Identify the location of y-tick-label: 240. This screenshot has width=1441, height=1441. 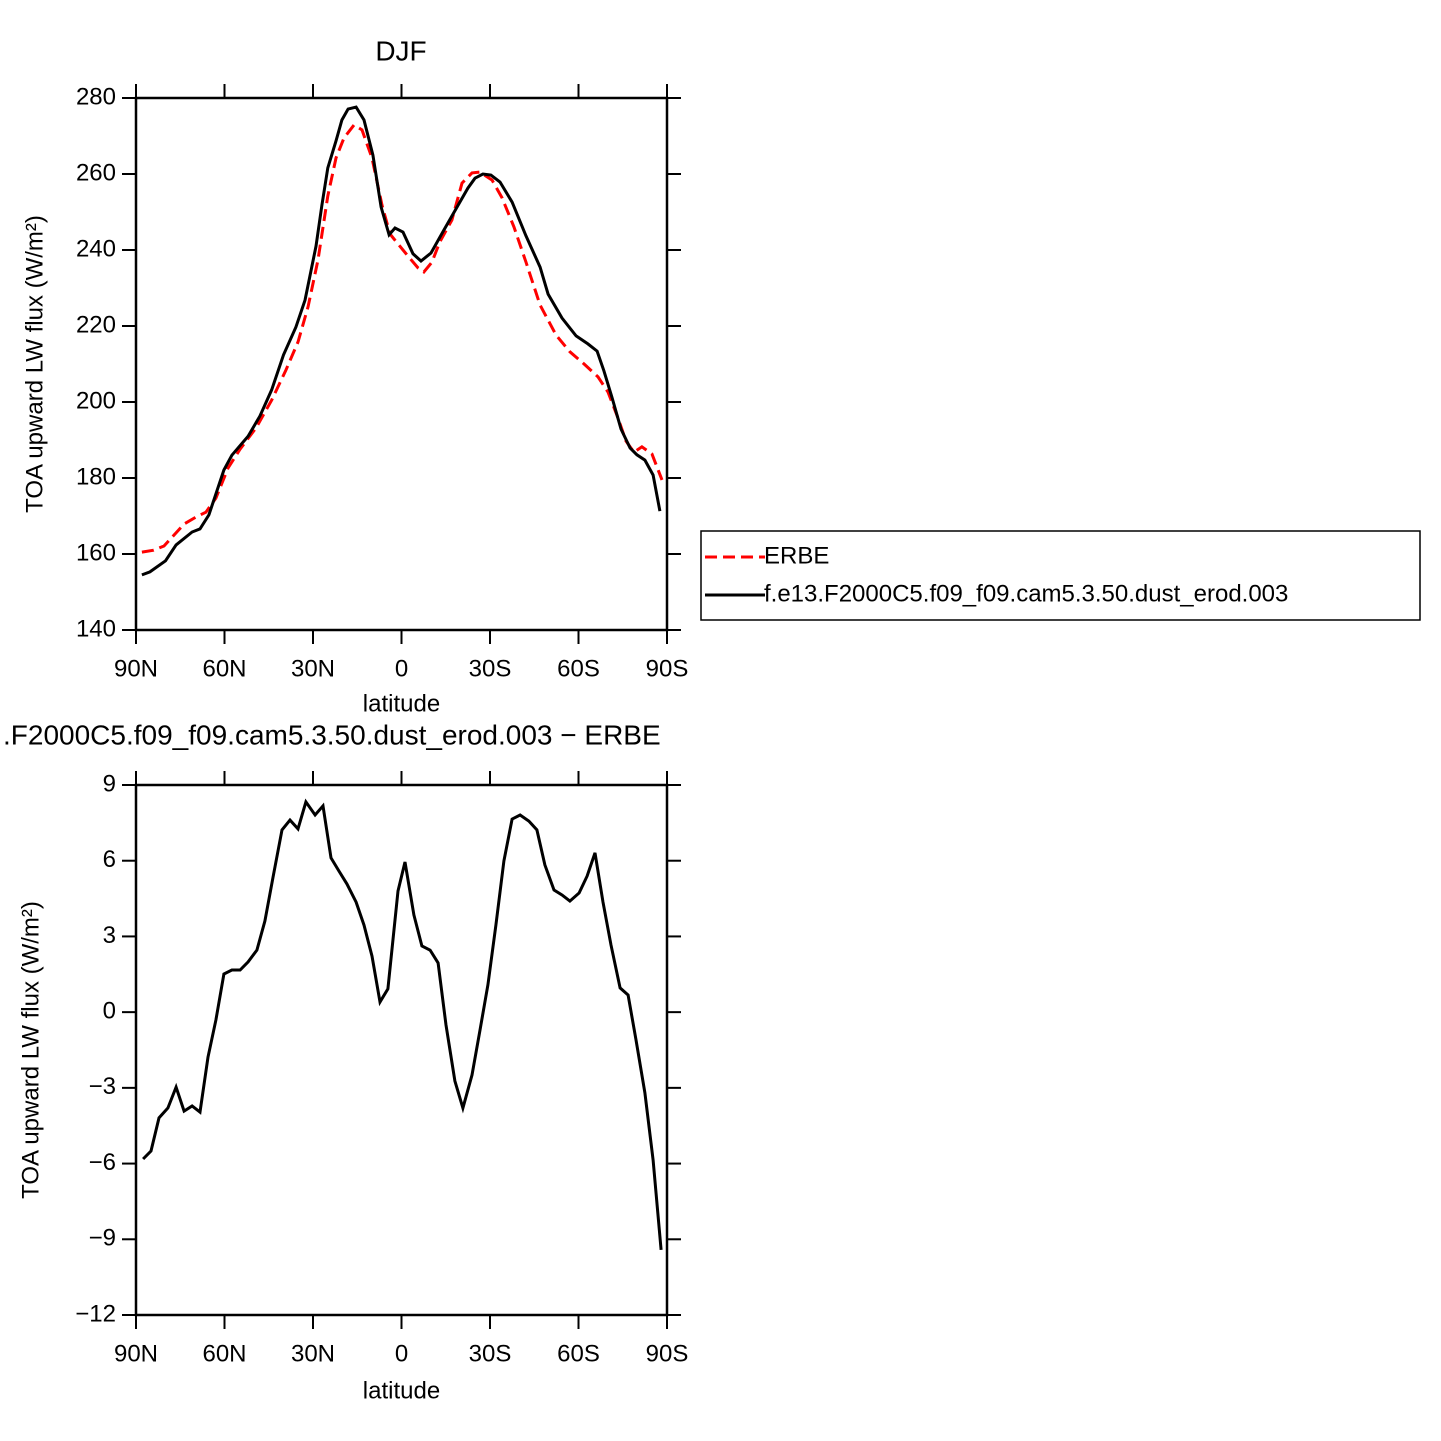
(96, 248).